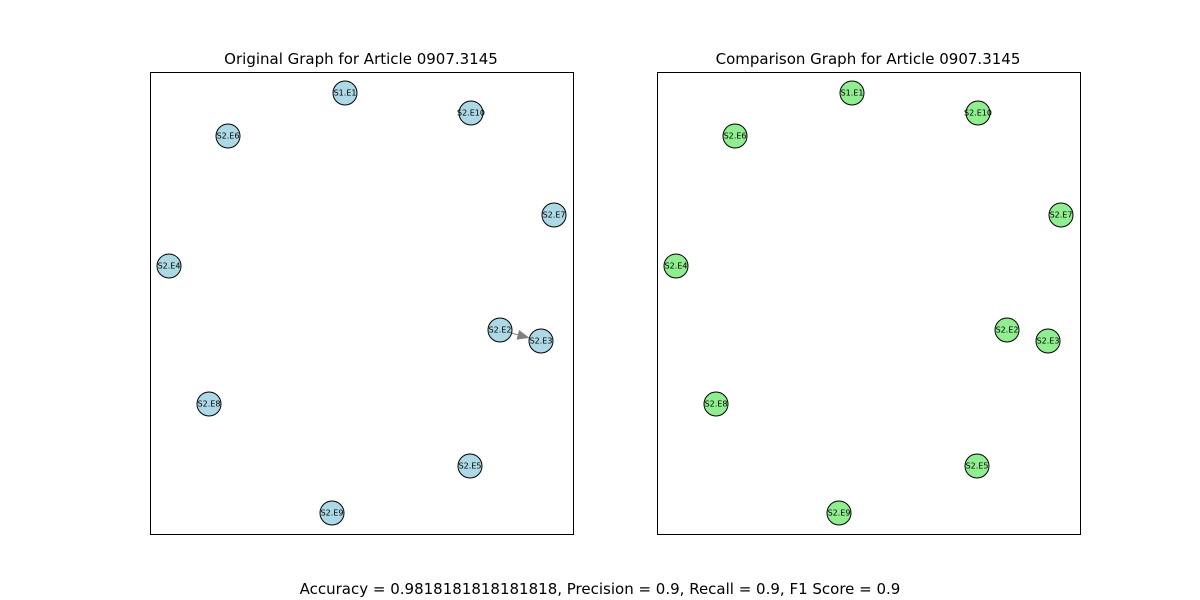  Describe the element at coordinates (523, 334) in the screenshot. I see `edge-arrowhead` at that location.